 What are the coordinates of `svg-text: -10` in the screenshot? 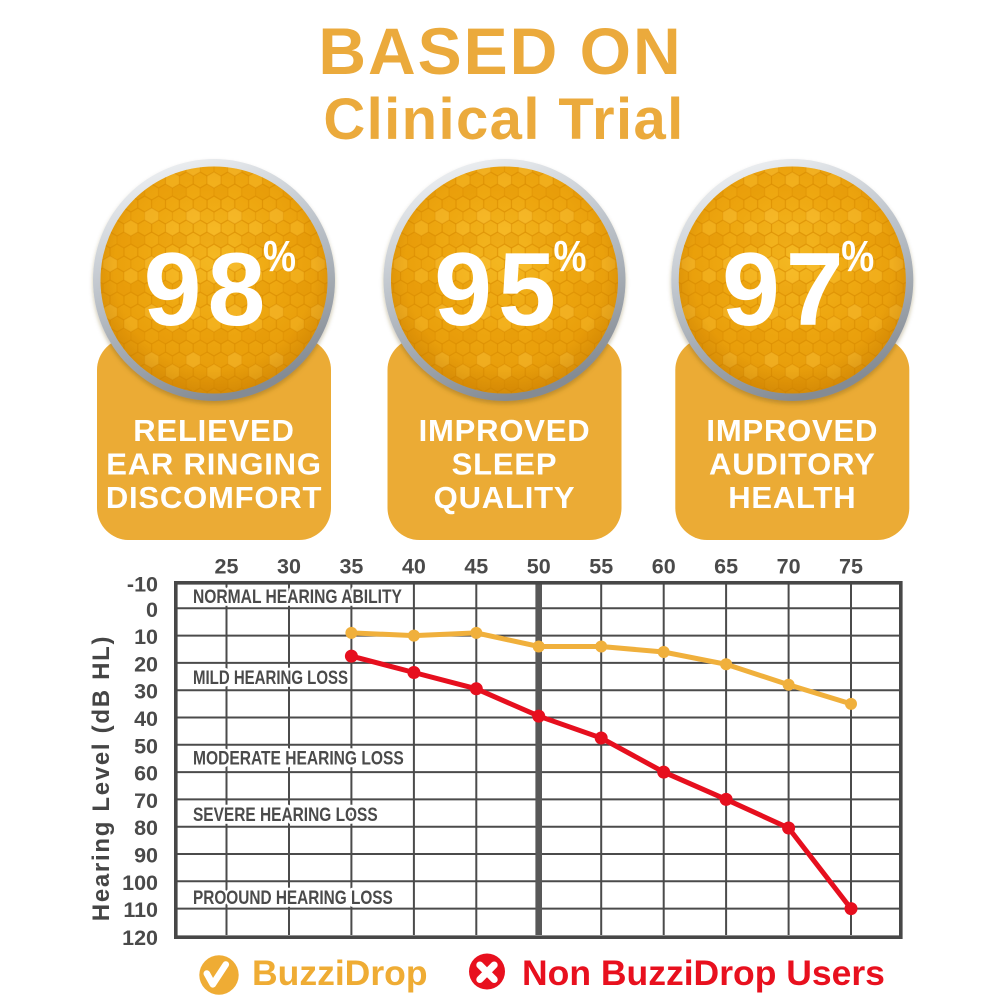 It's located at (142, 584).